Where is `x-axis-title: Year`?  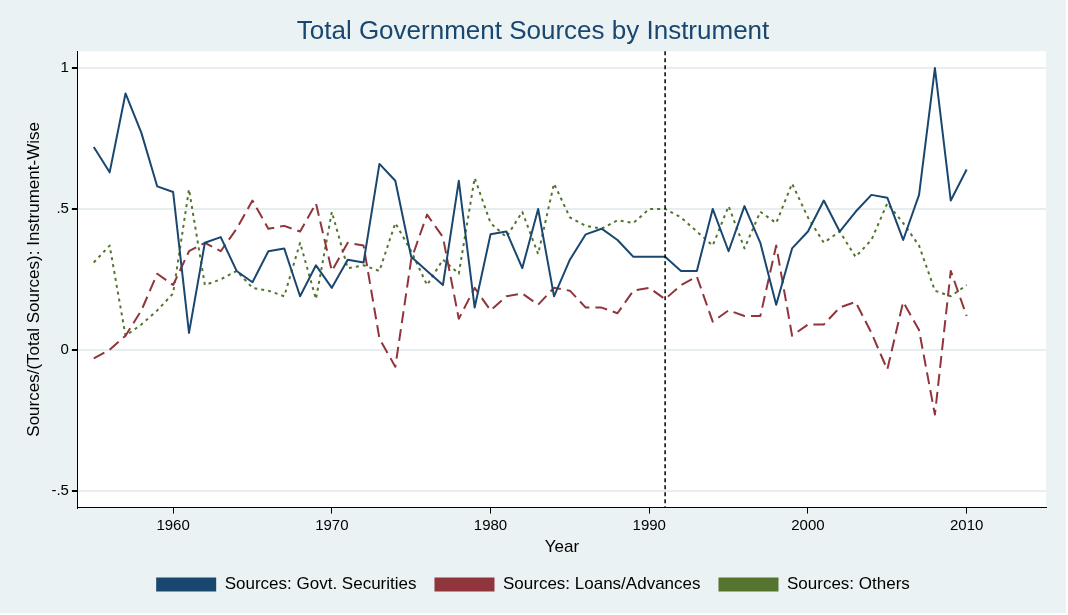
x-axis-title: Year is located at coordinates (562, 547).